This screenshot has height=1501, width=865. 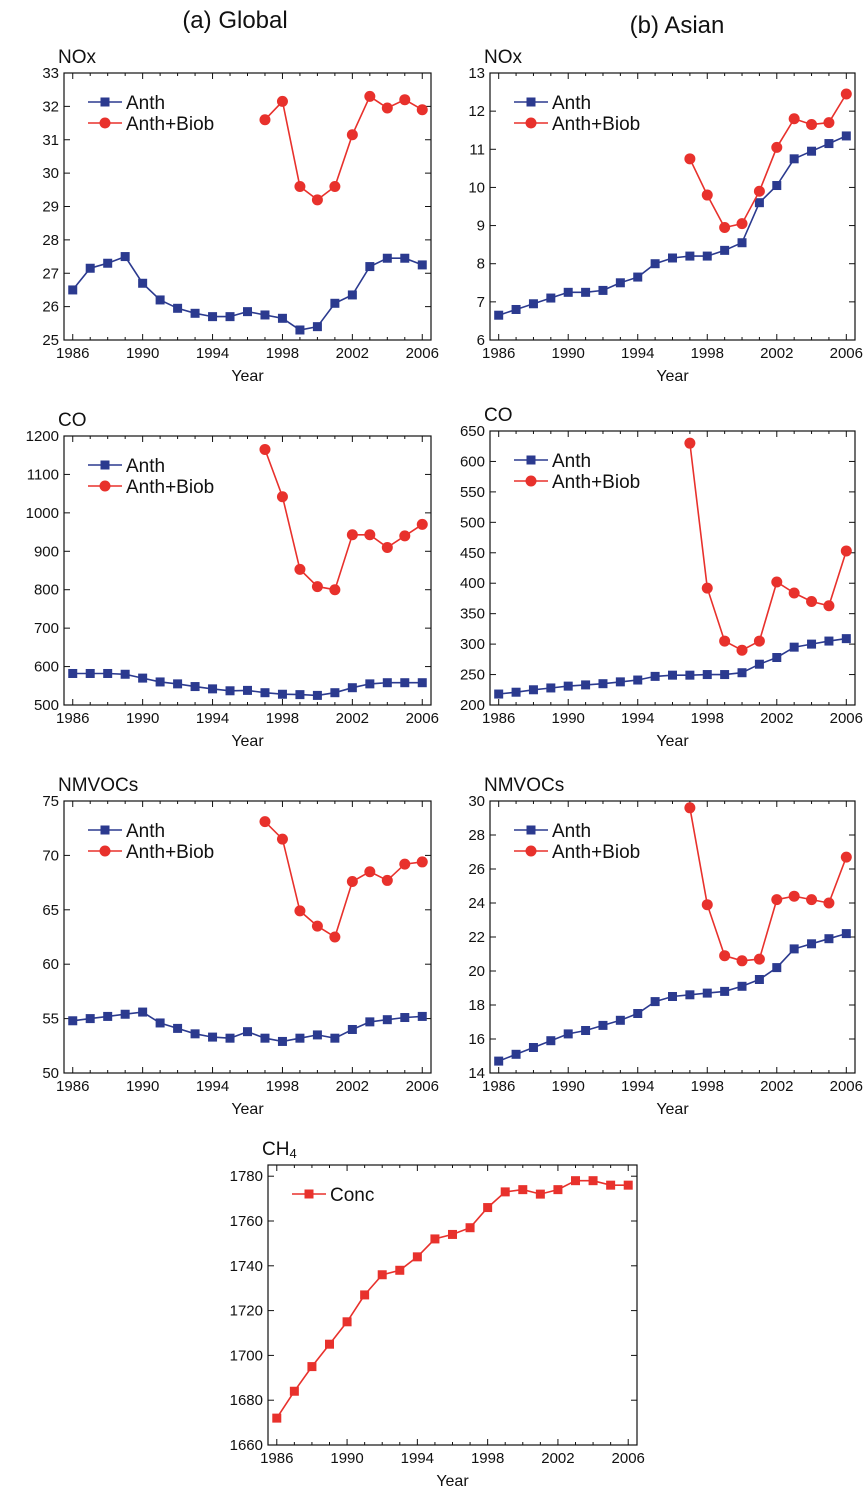 I want to click on y-tick-label: 26, so click(x=476, y=869).